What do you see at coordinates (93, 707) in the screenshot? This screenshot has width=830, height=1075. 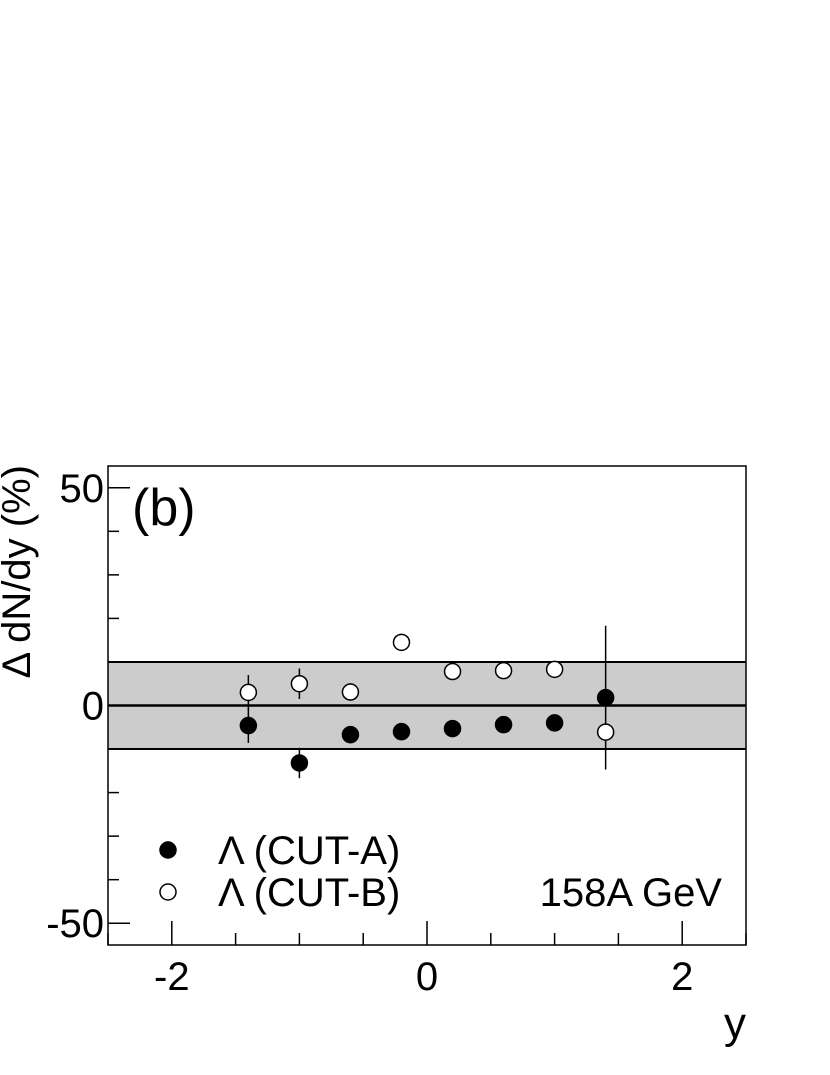 I see `y-tick-label: 0` at bounding box center [93, 707].